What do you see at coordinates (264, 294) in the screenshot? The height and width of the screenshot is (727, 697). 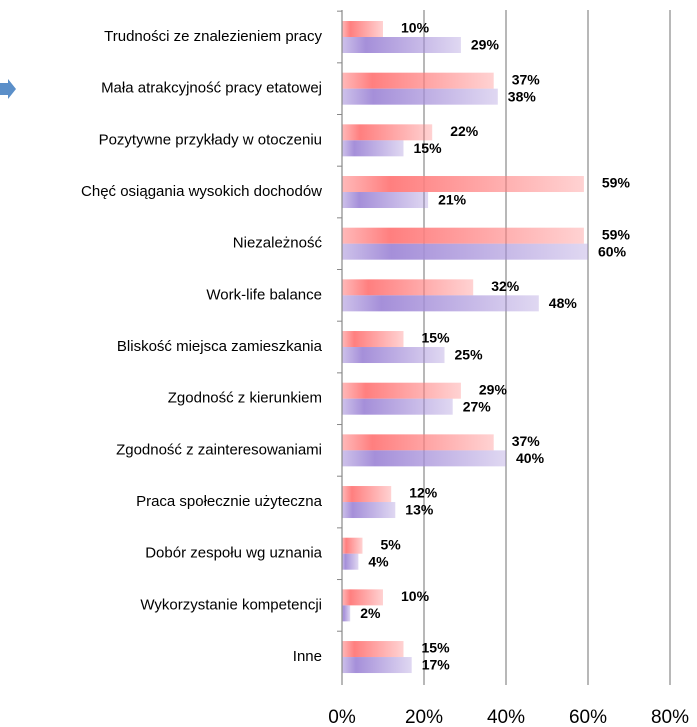 I see `y-tick-label: Work-life balance` at bounding box center [264, 294].